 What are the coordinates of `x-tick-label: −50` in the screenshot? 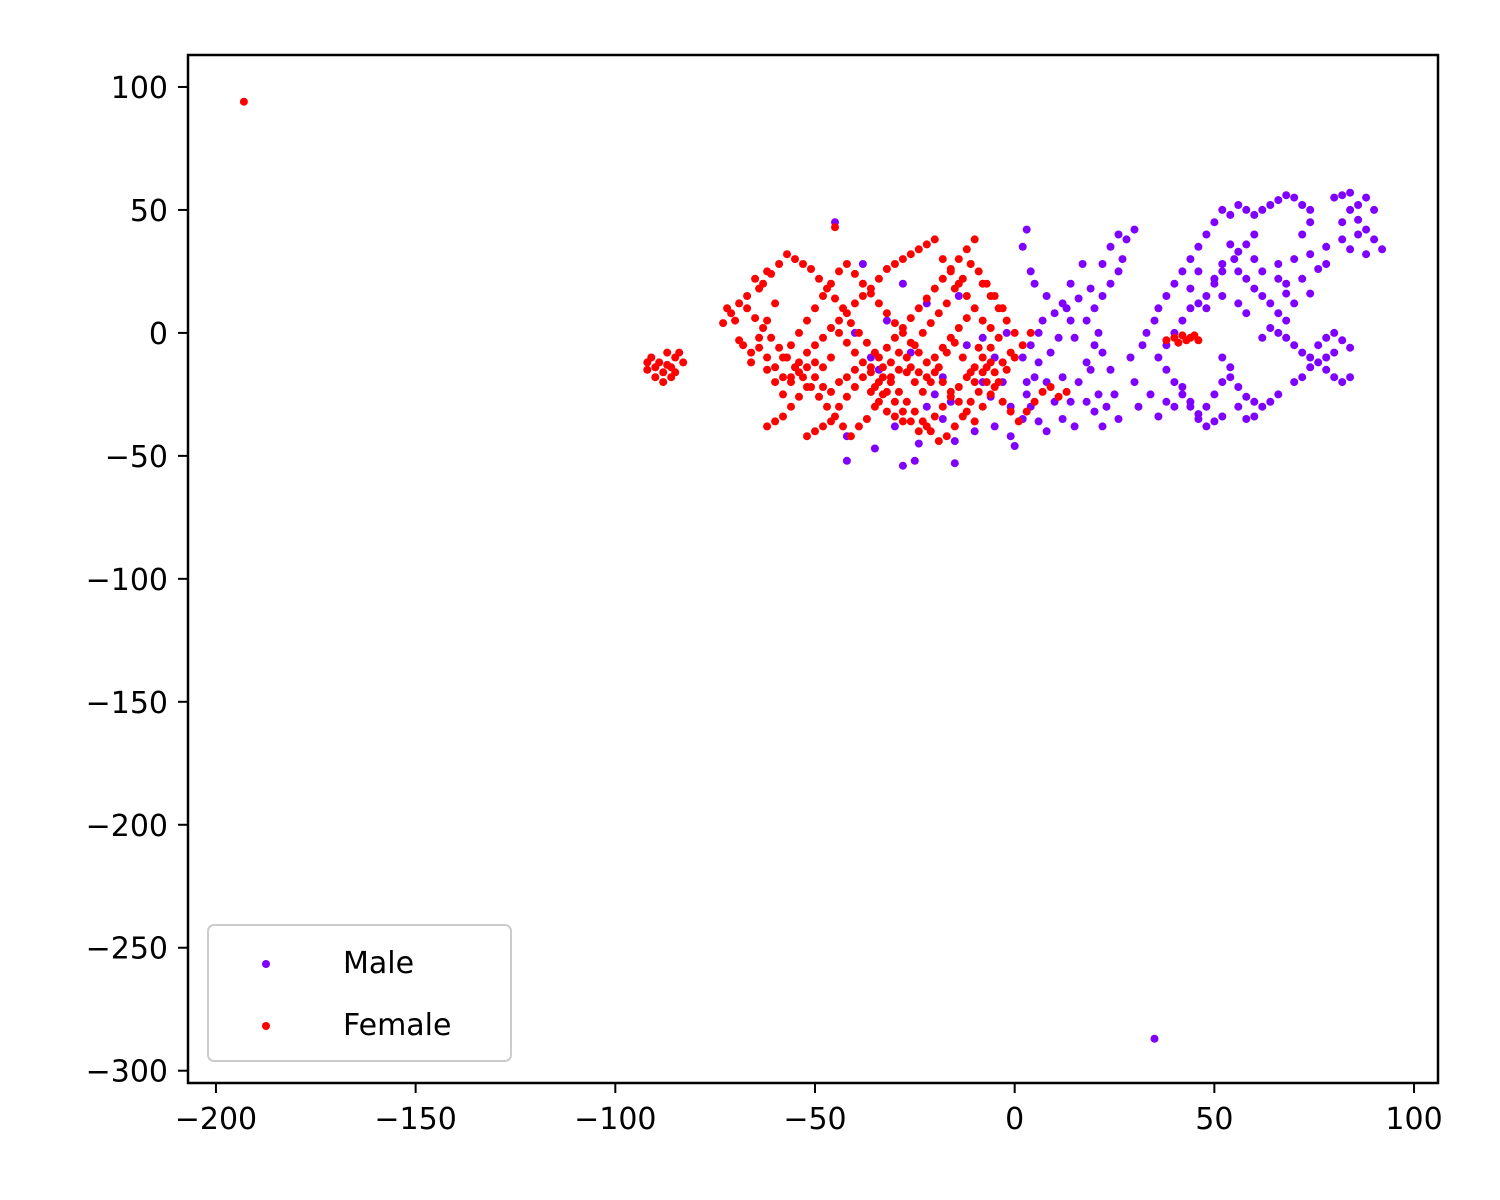 It's located at (814, 1119).